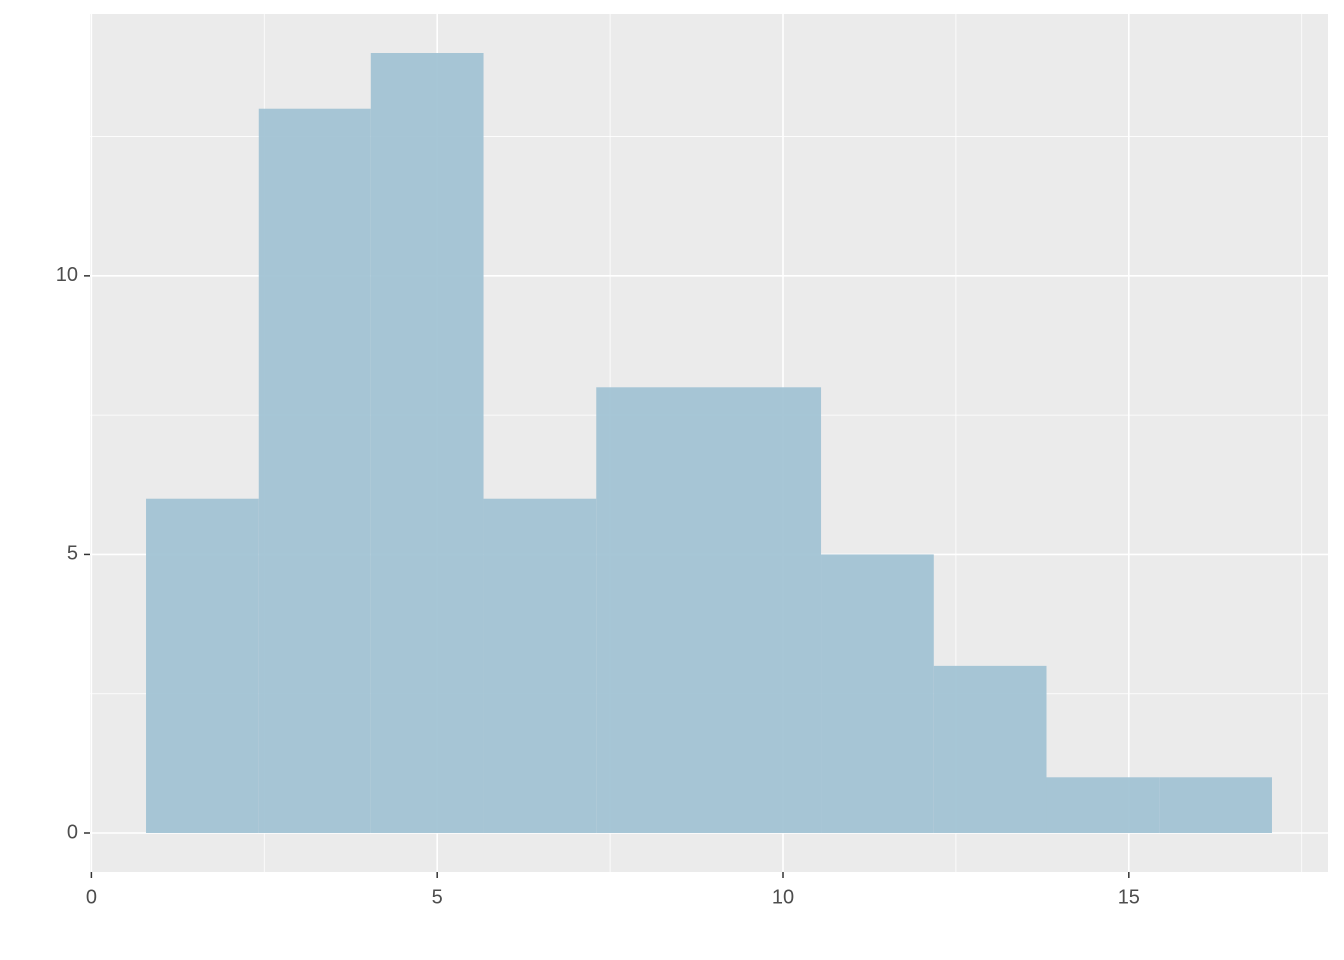 The image size is (1344, 960). I want to click on y-tick-label: 0, so click(72, 832).